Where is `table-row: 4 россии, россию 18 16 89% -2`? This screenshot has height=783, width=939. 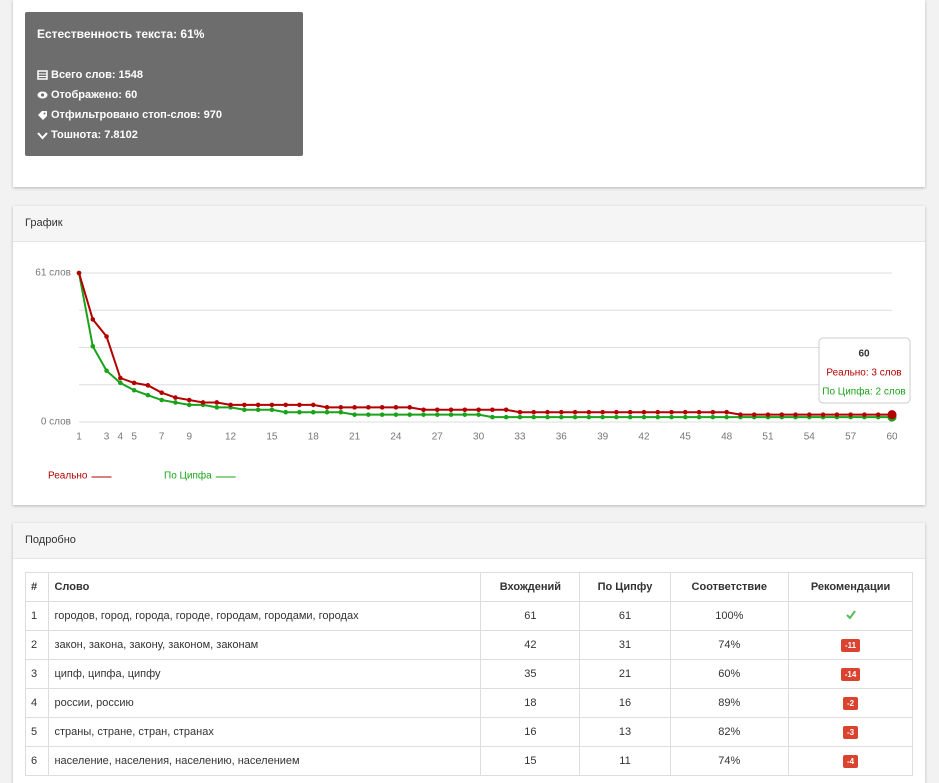
table-row: 4 россии, россию 18 16 89% -2 is located at coordinates (468, 703).